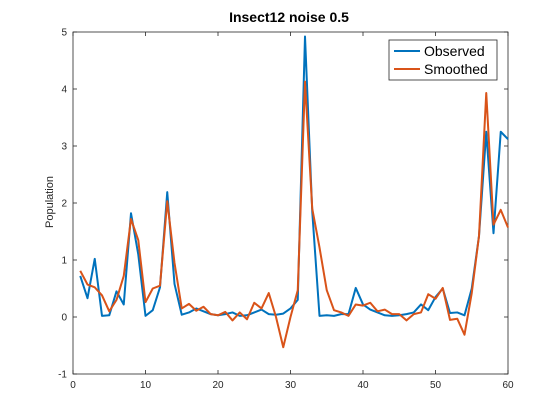  I want to click on legend-label-observed: Observed, so click(454, 51).